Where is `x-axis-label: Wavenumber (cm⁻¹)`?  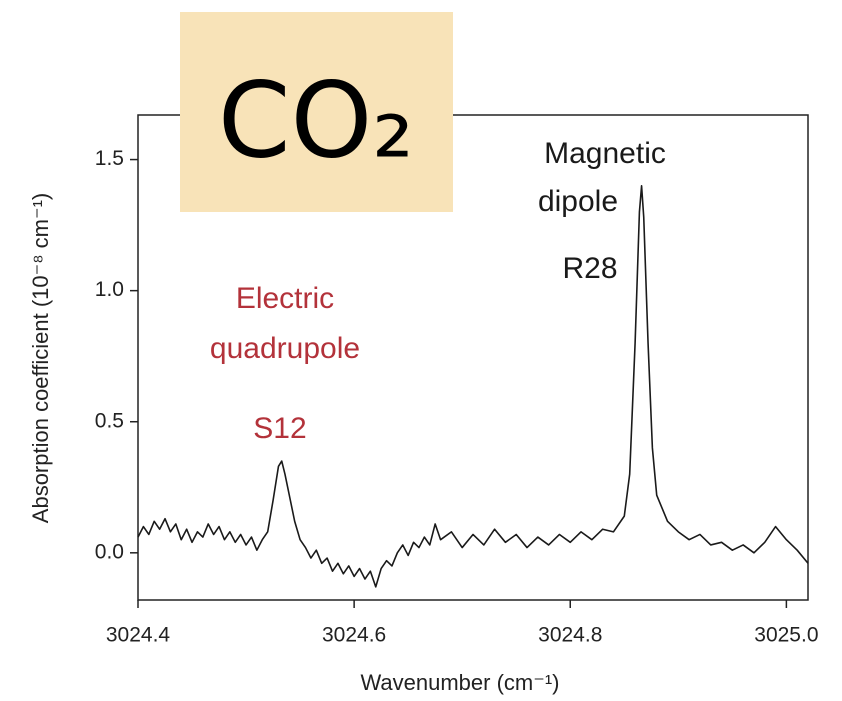
x-axis-label: Wavenumber (cm⁻¹) is located at coordinates (459, 682).